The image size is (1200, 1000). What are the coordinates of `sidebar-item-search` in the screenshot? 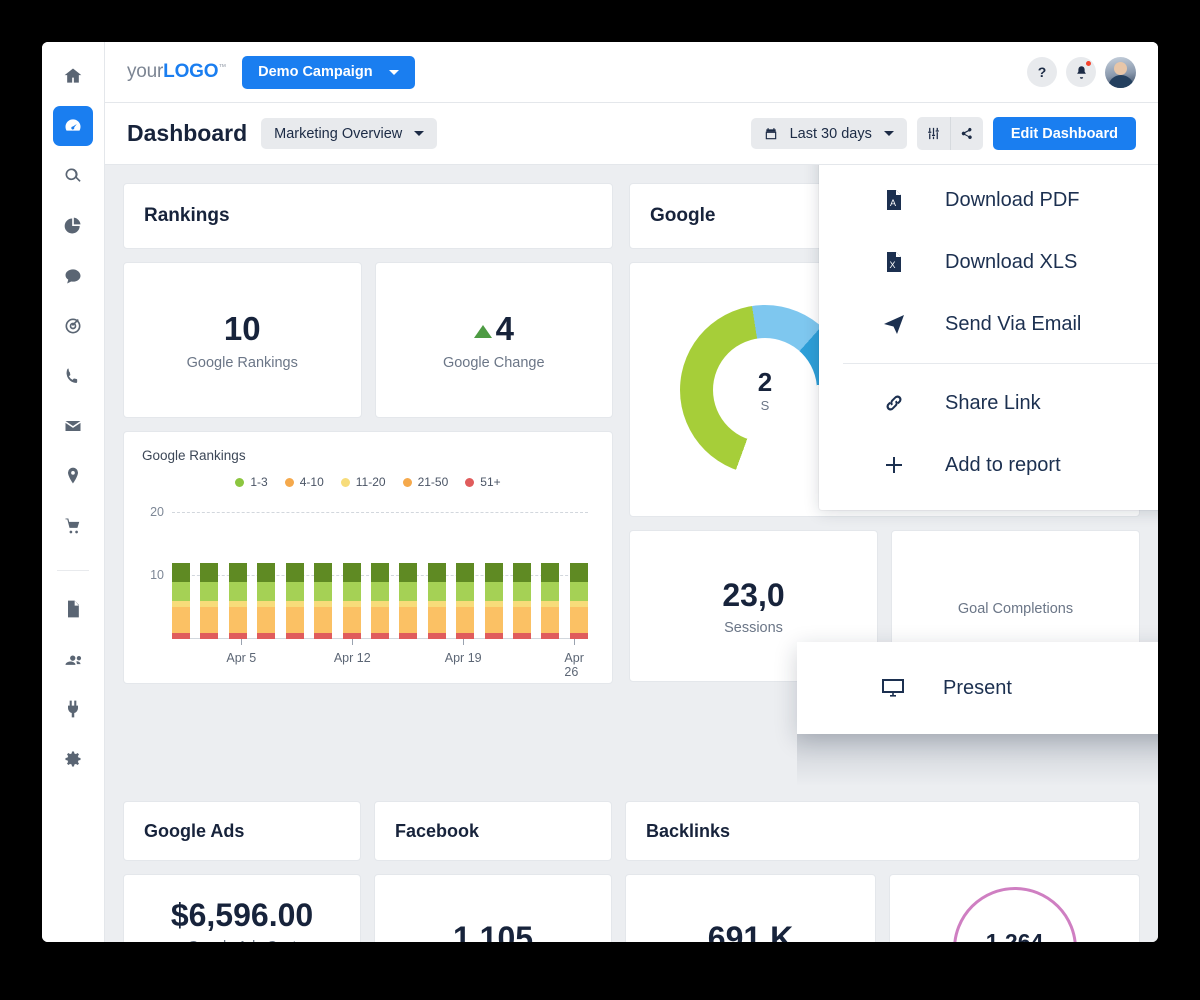 It's located at (73, 176).